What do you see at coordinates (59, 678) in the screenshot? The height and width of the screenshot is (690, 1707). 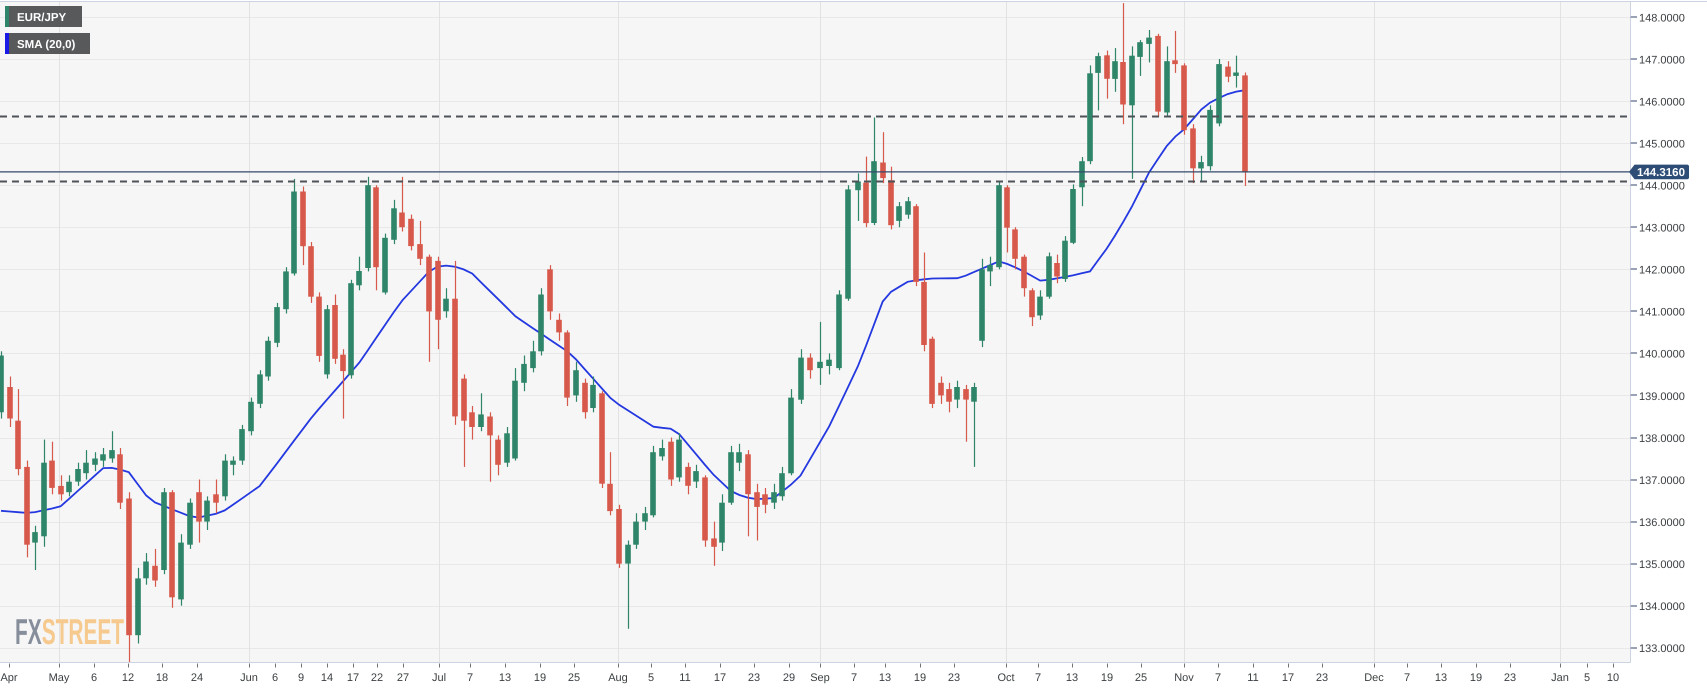 I see `svg-text: May` at bounding box center [59, 678].